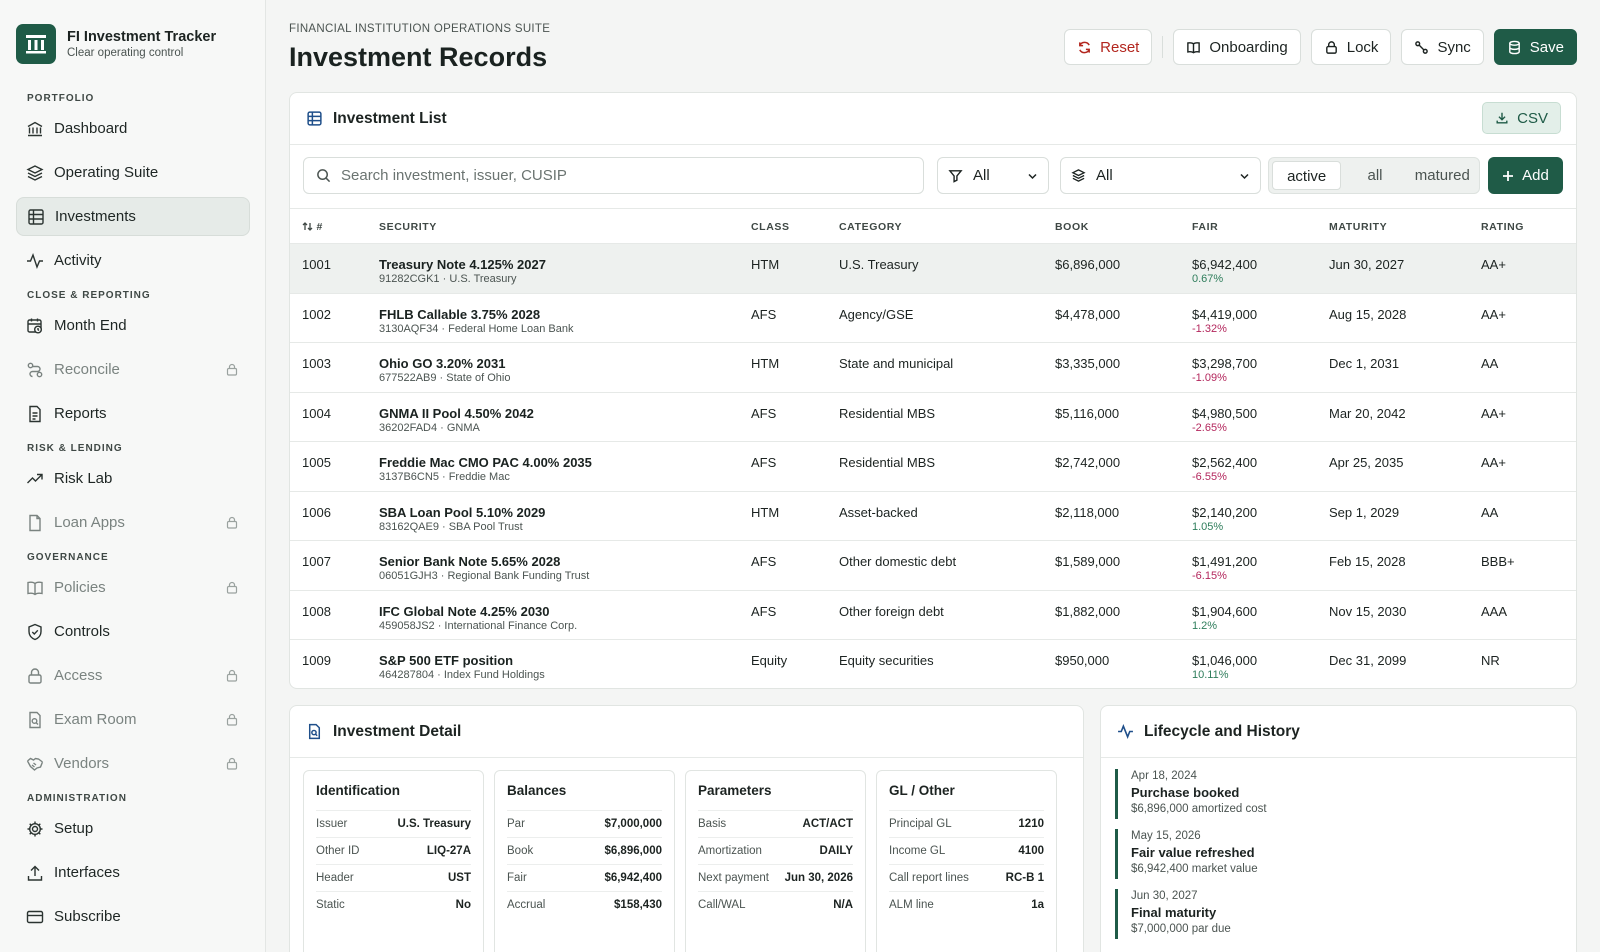 This screenshot has height=952, width=1600. Describe the element at coordinates (316, 413) in the screenshot. I see `cell-id: 1004` at that location.